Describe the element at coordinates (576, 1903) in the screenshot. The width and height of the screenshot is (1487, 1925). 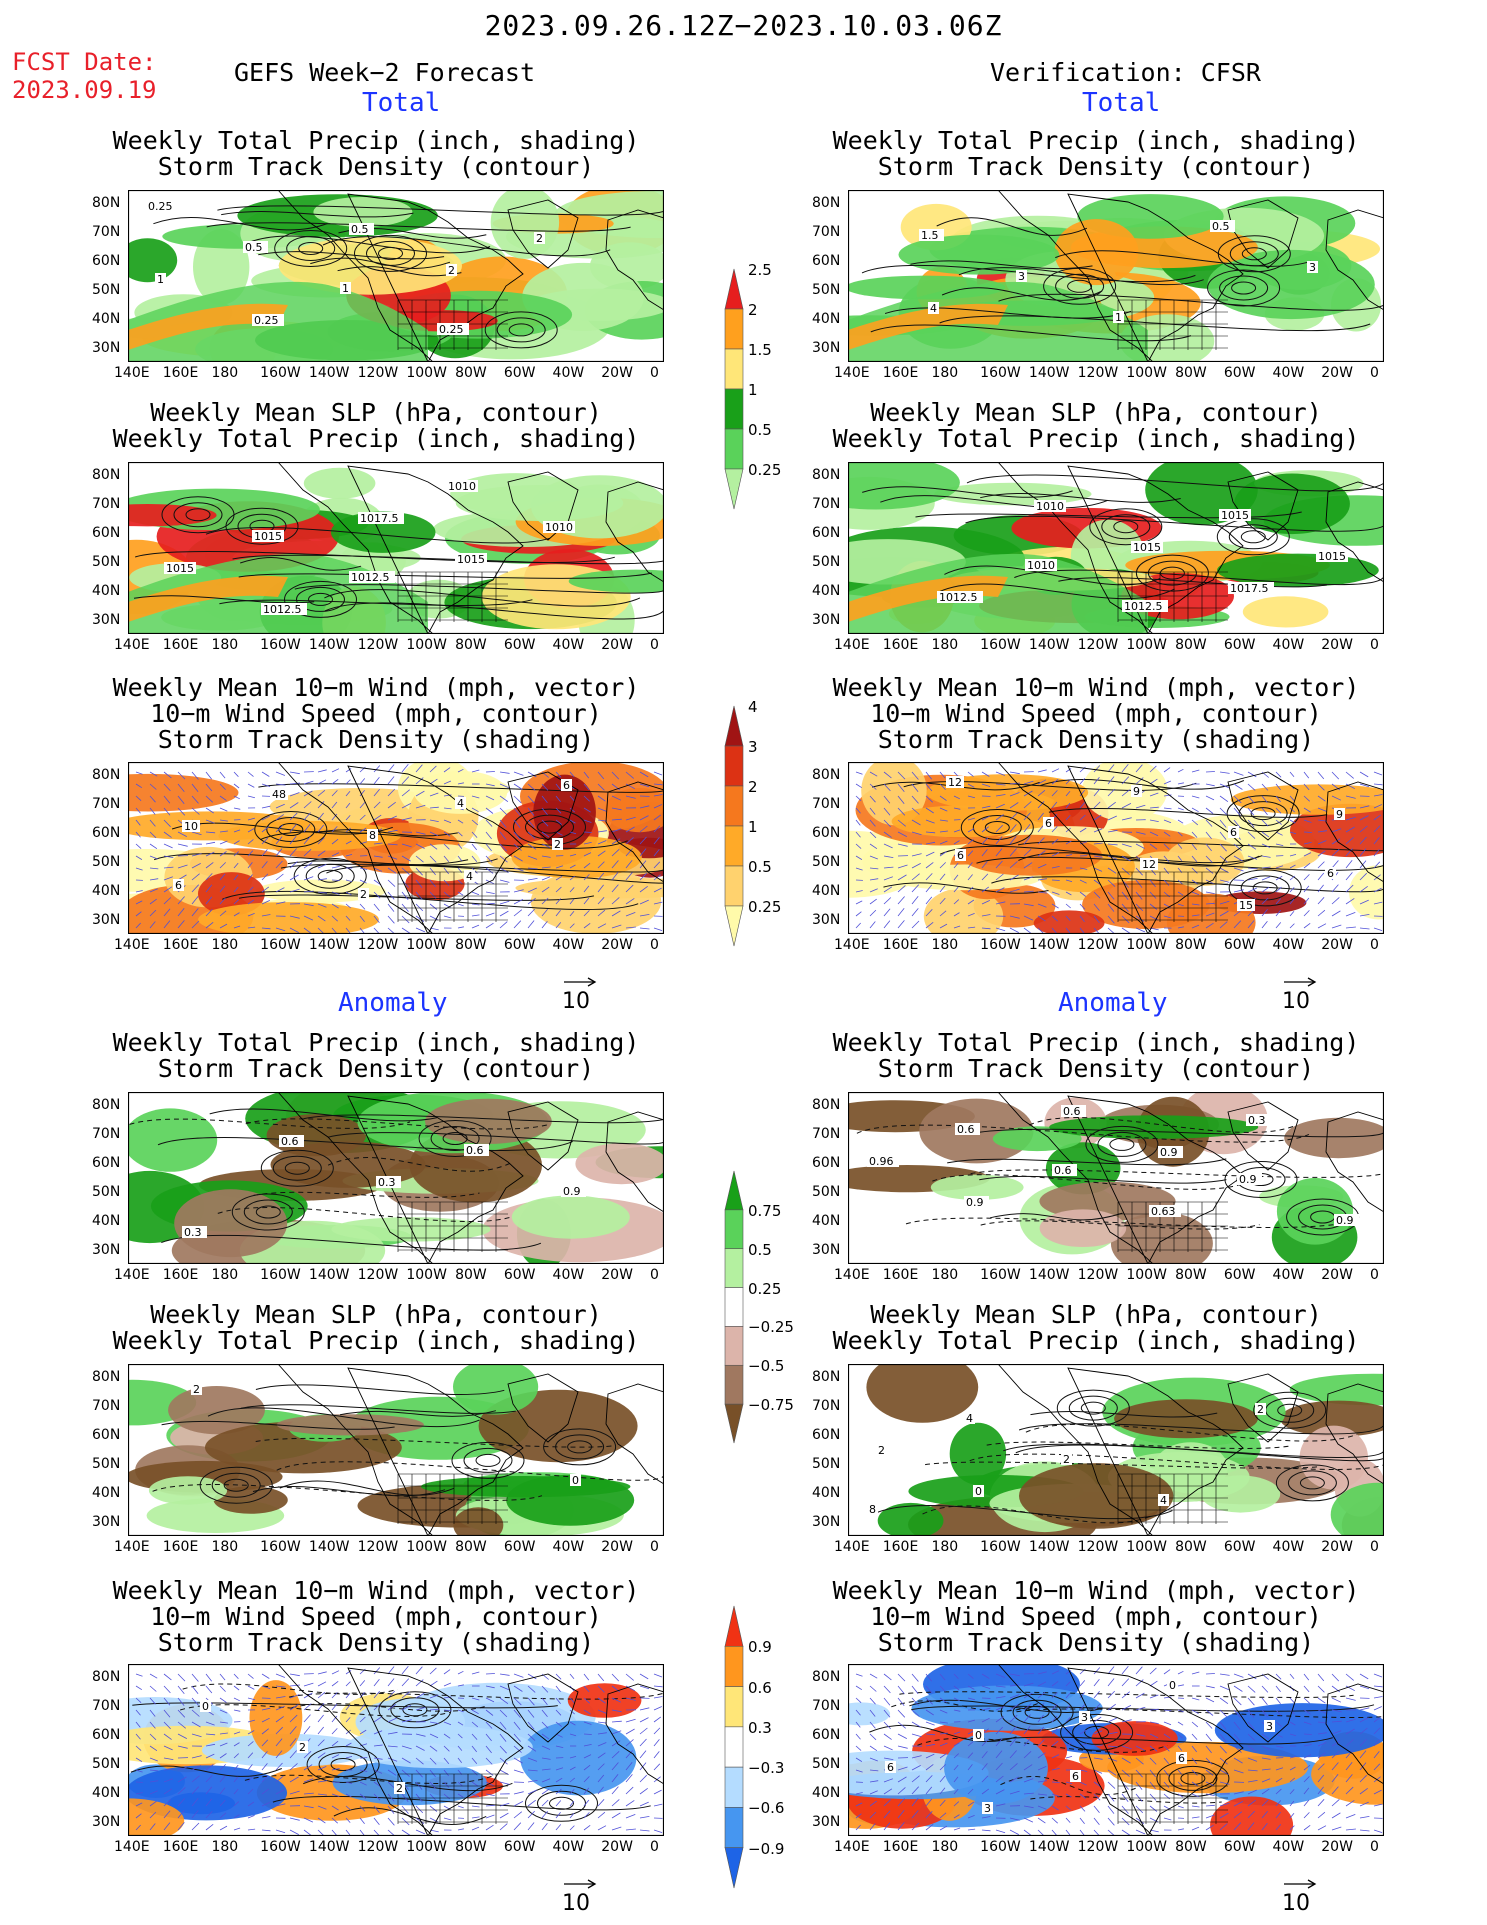
I see `vector-ref-label: 10` at that location.